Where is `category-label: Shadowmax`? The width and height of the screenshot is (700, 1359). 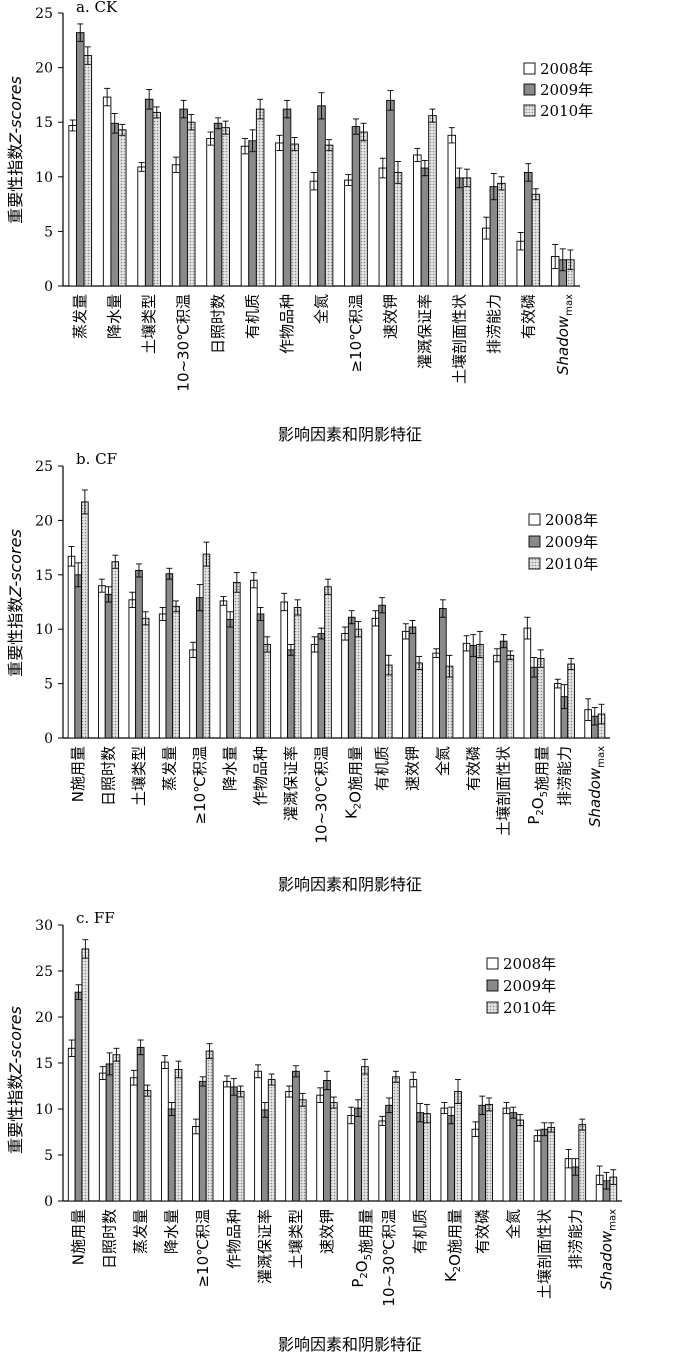
category-label: Shadowmax is located at coordinates (596, 786).